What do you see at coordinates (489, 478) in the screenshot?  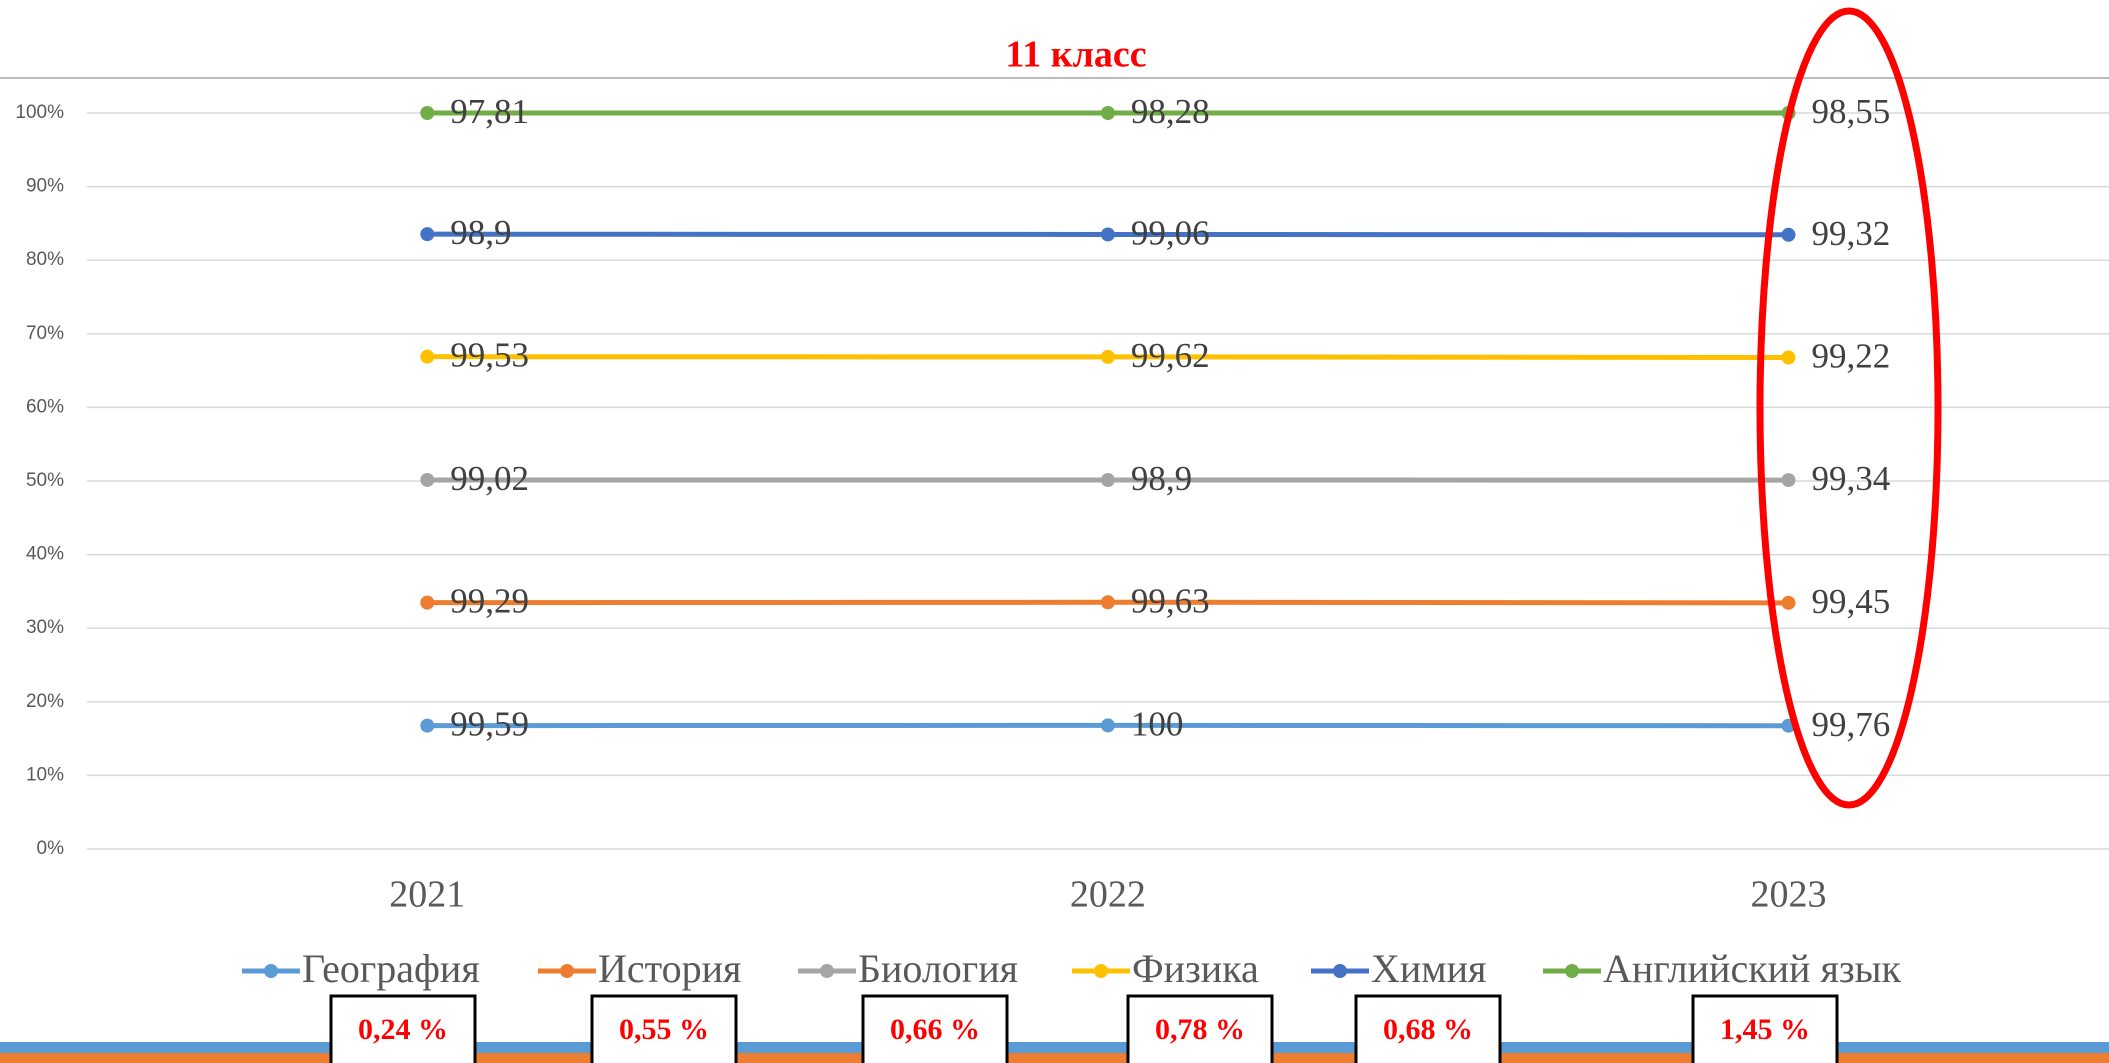 I see `data-label: 99,02` at bounding box center [489, 478].